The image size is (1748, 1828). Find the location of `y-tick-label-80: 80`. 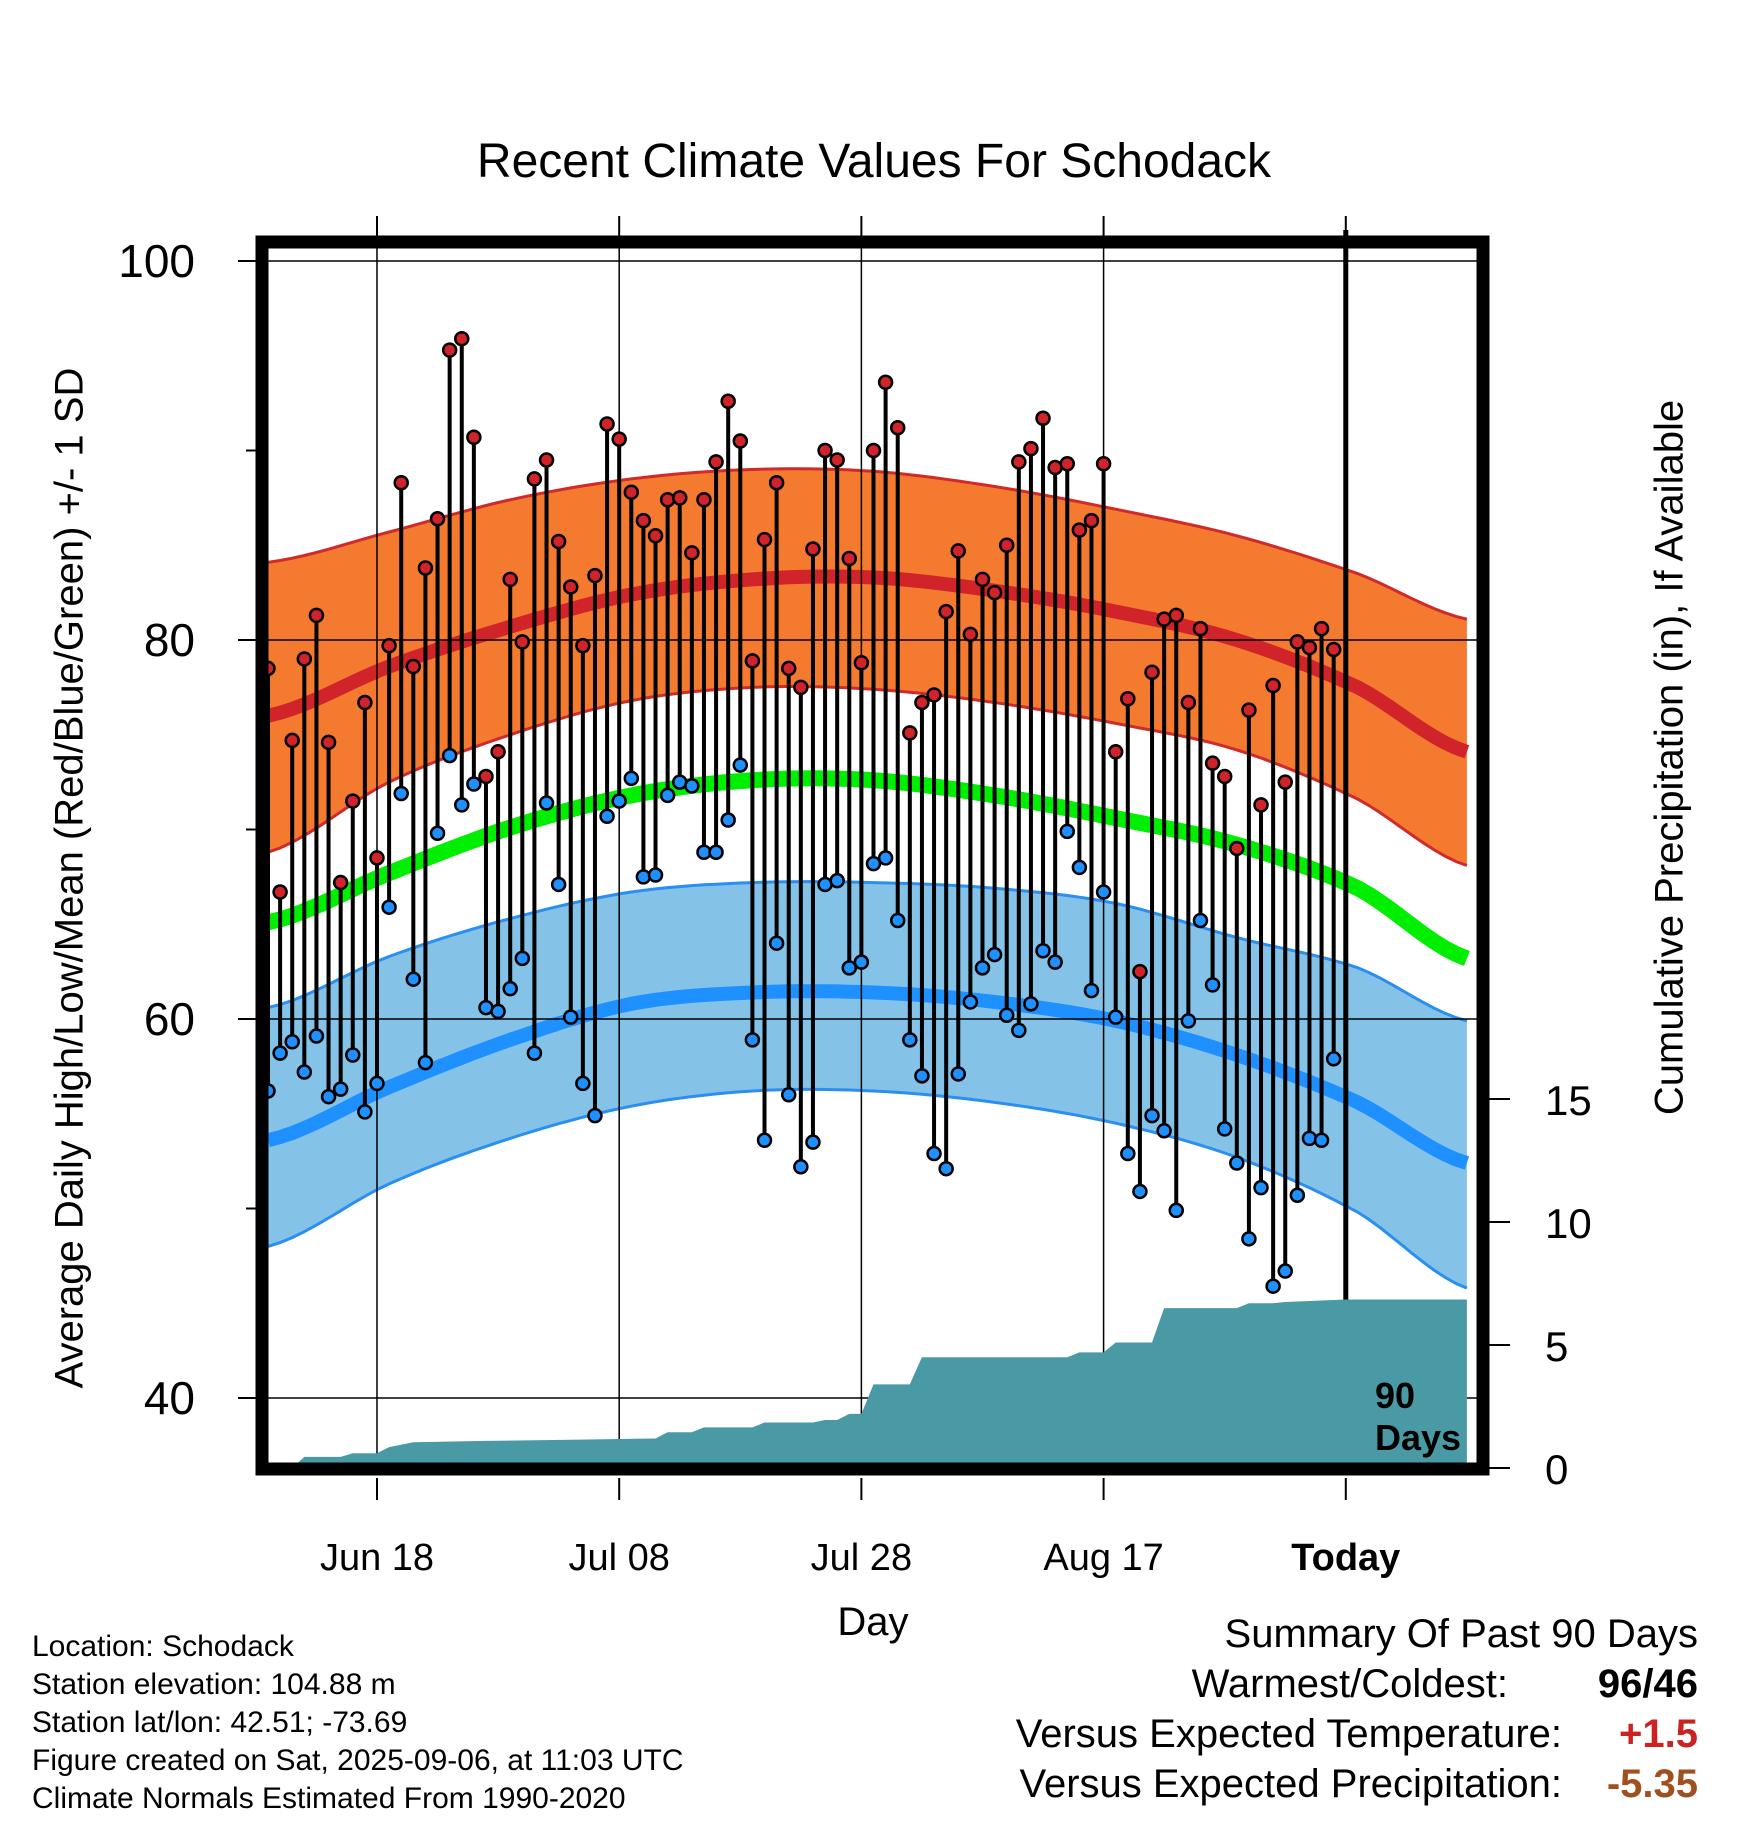

y-tick-label-80: 80 is located at coordinates (169, 640).